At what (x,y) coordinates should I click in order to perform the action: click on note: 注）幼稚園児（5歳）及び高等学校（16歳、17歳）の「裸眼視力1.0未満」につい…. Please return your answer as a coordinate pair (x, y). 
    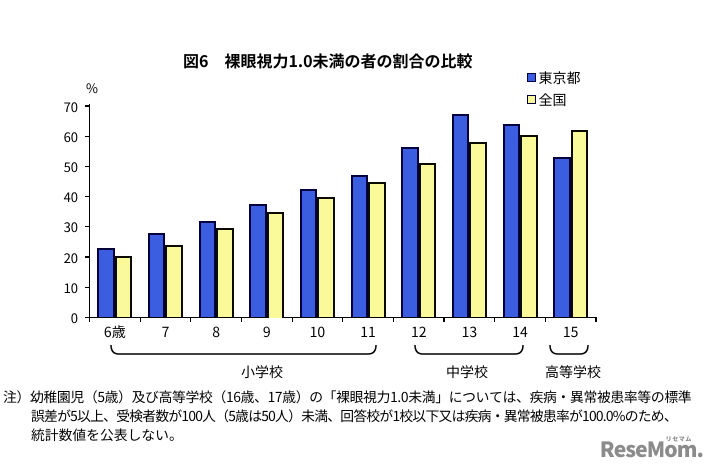
    Looking at the image, I should click on (347, 415).